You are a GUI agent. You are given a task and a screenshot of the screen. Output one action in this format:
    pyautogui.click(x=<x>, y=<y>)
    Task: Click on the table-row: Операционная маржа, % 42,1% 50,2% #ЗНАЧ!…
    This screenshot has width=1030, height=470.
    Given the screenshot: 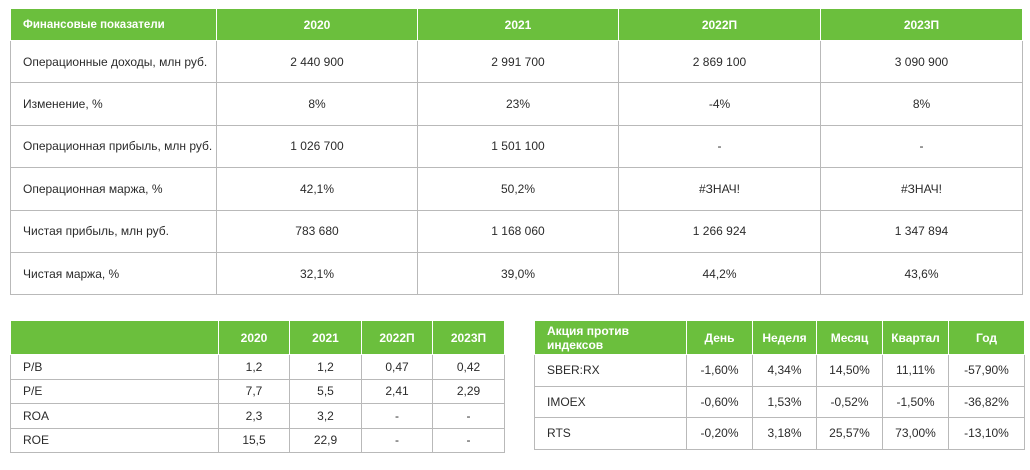 What is the action you would take?
    pyautogui.click(x=516, y=189)
    